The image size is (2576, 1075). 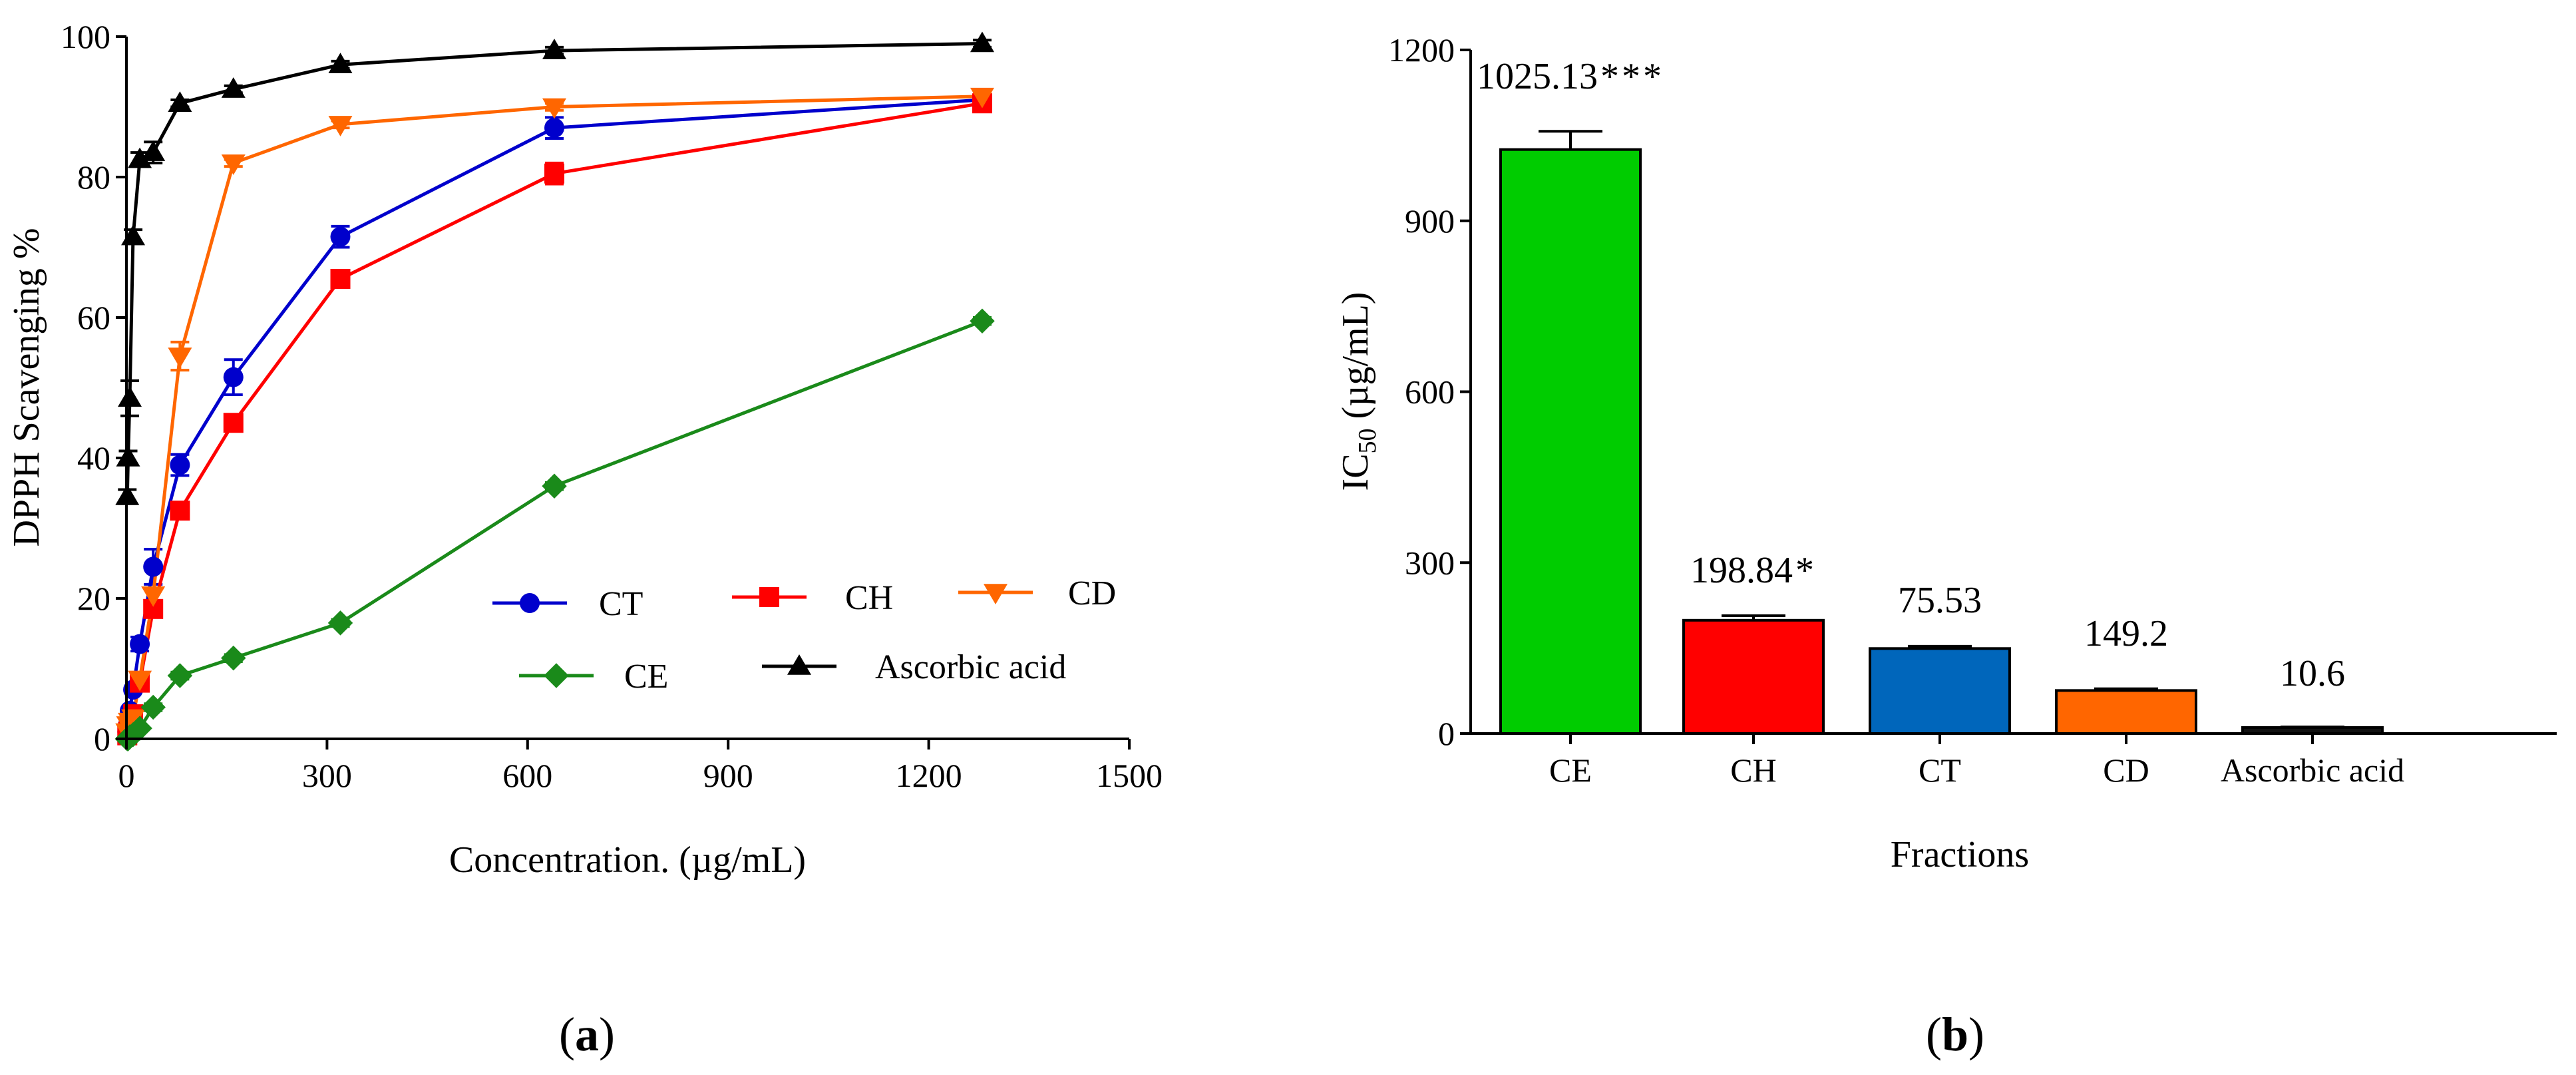 What do you see at coordinates (1940, 600) in the screenshot?
I see `data-label-ct: 75.53` at bounding box center [1940, 600].